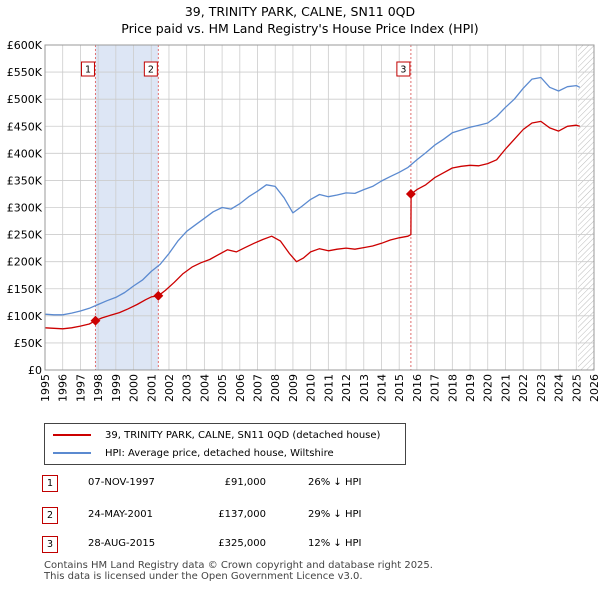 This screenshot has height=590, width=600. I want to click on y-tick-label: £400K, so click(25, 153).